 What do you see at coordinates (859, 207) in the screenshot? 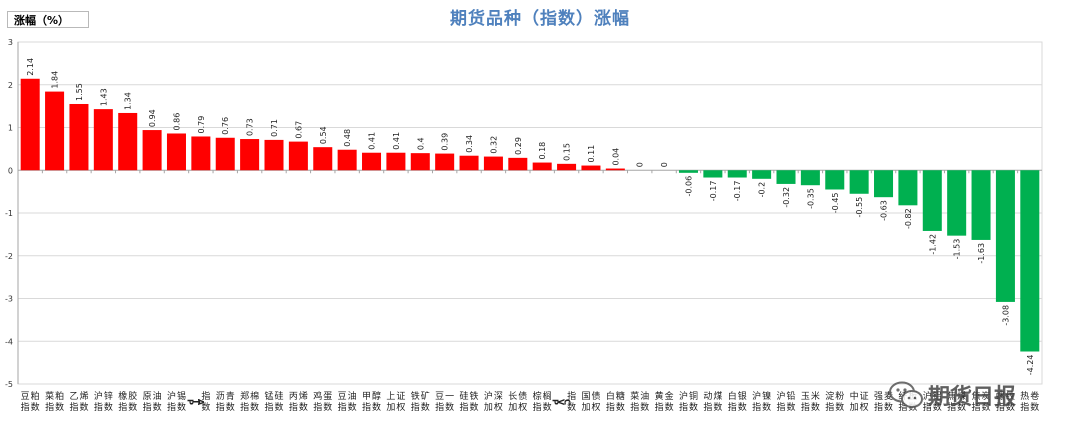
I see `data-label: -0.55` at bounding box center [859, 207].